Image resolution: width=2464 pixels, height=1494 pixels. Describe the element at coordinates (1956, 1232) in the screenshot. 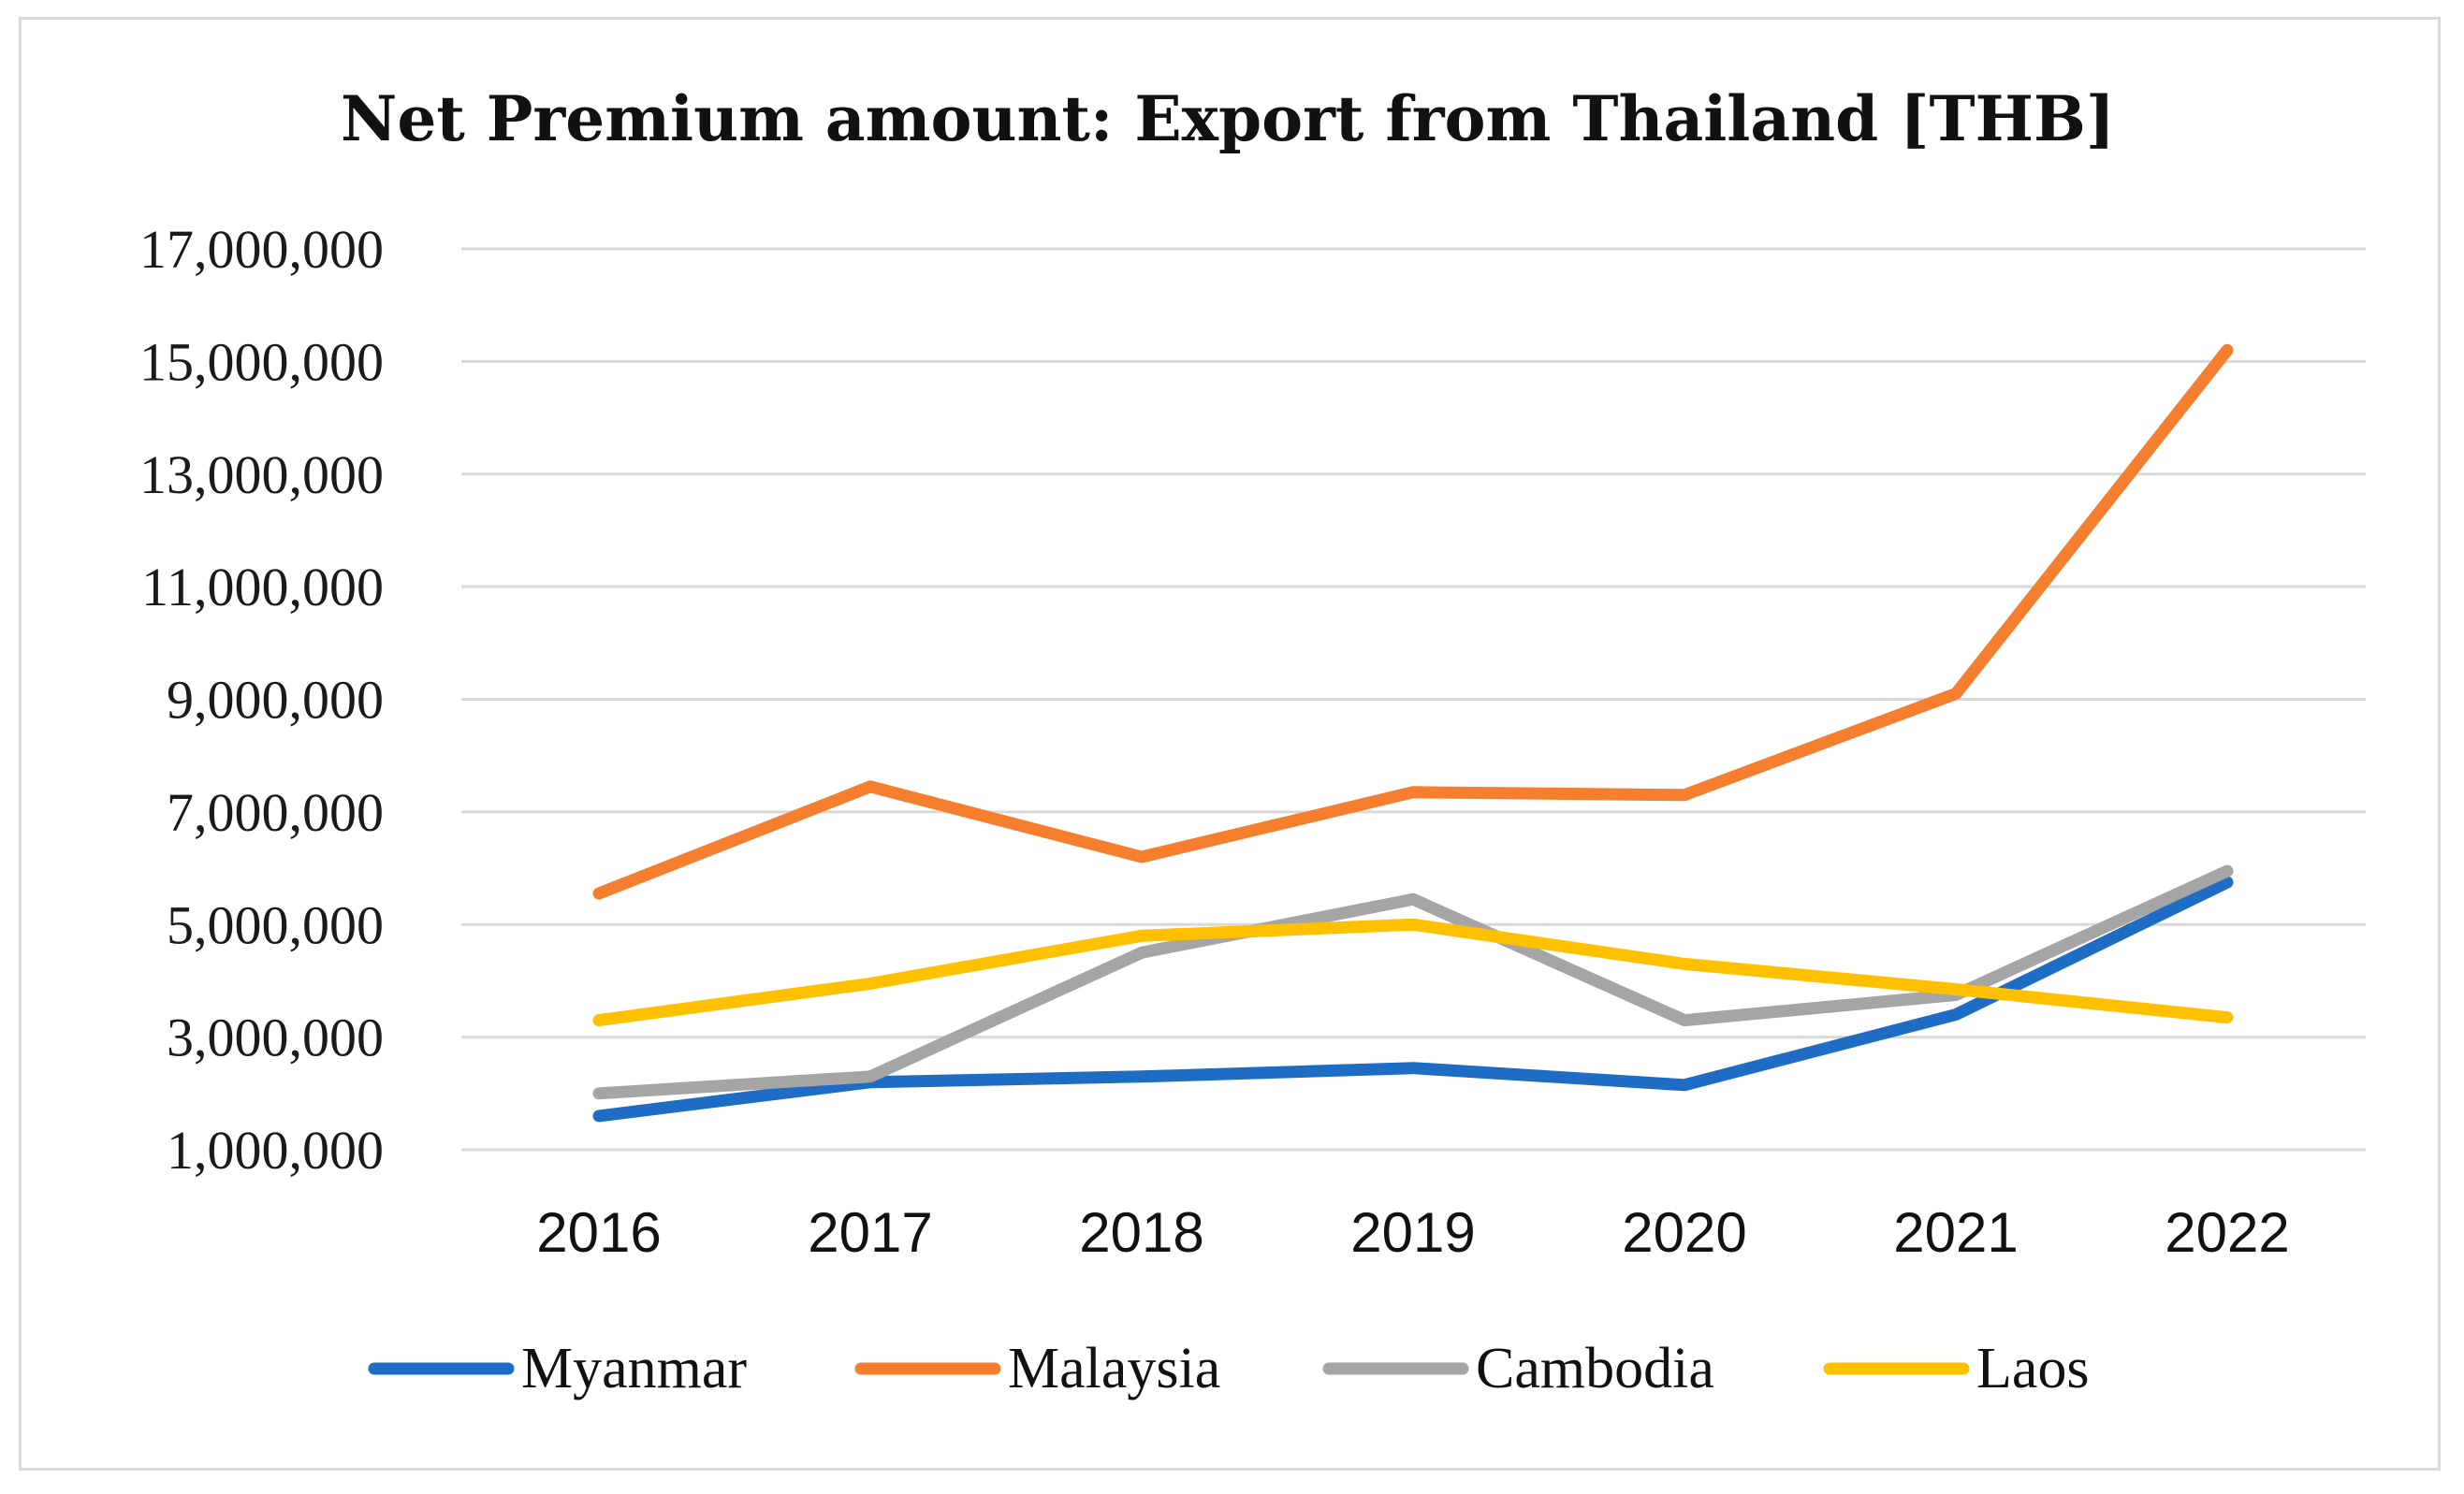

I see `x-tick-label: 2021` at that location.